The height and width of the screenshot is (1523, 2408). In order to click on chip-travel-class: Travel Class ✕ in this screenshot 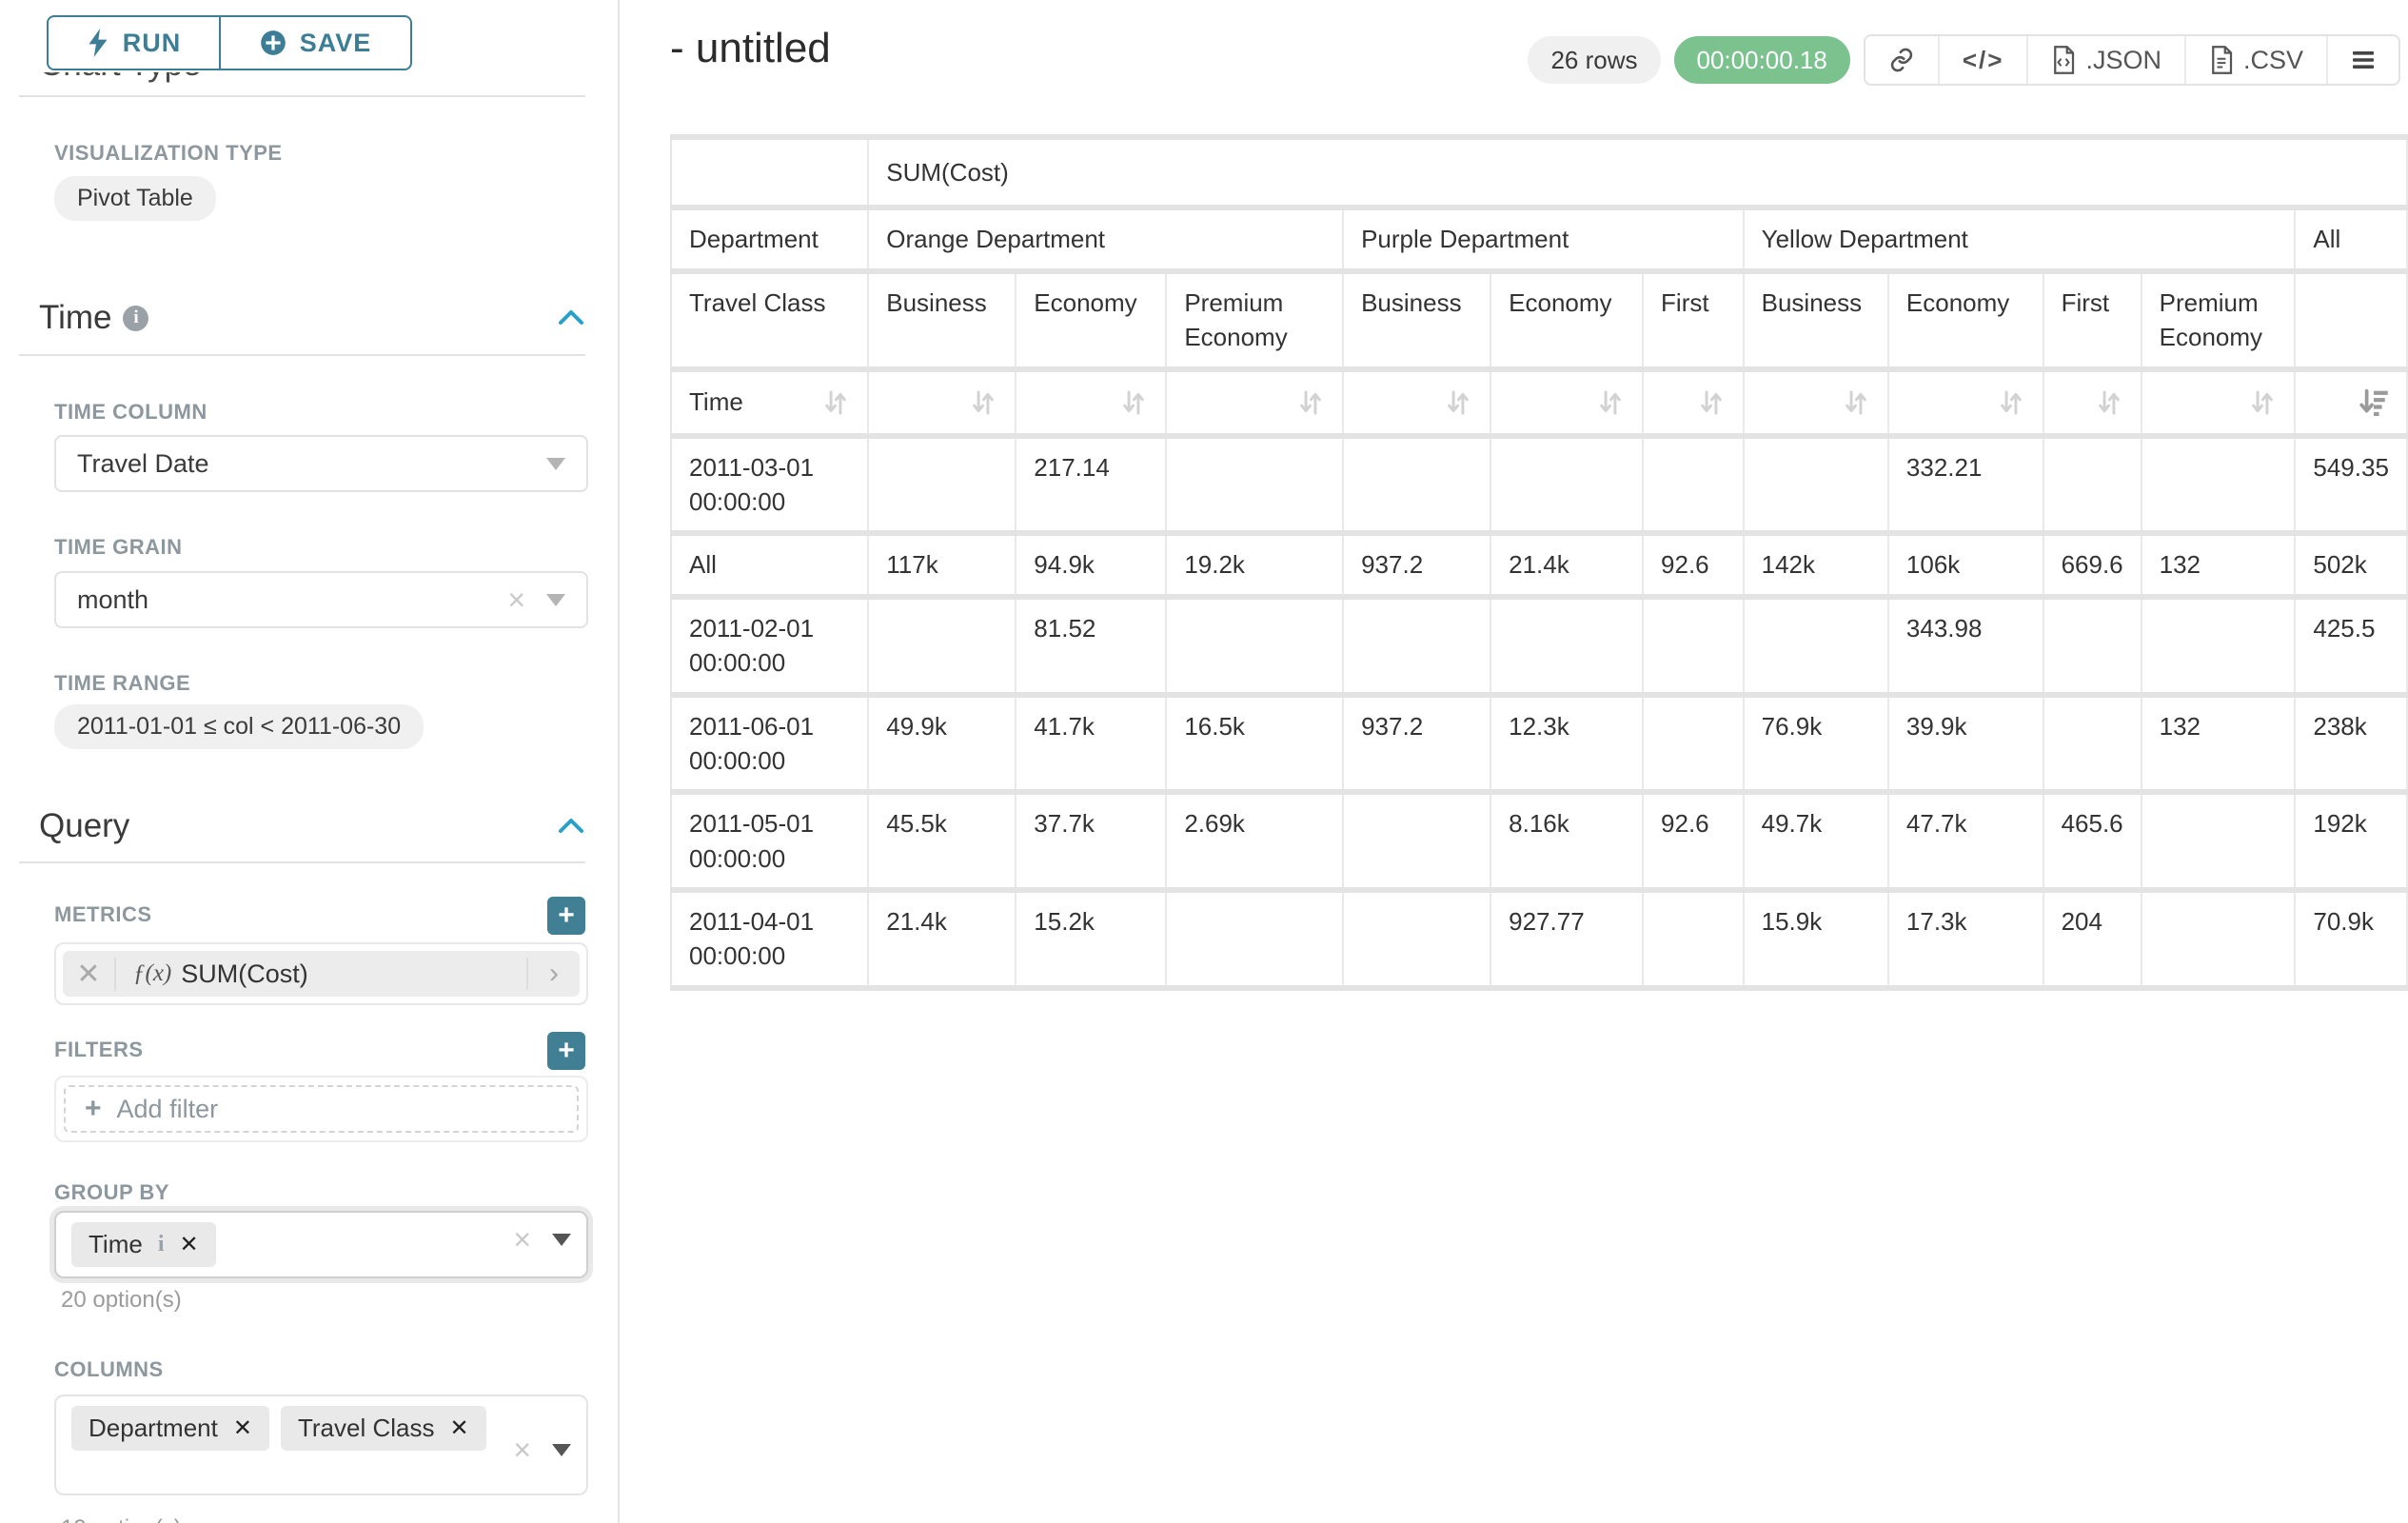, I will do `click(383, 1428)`.